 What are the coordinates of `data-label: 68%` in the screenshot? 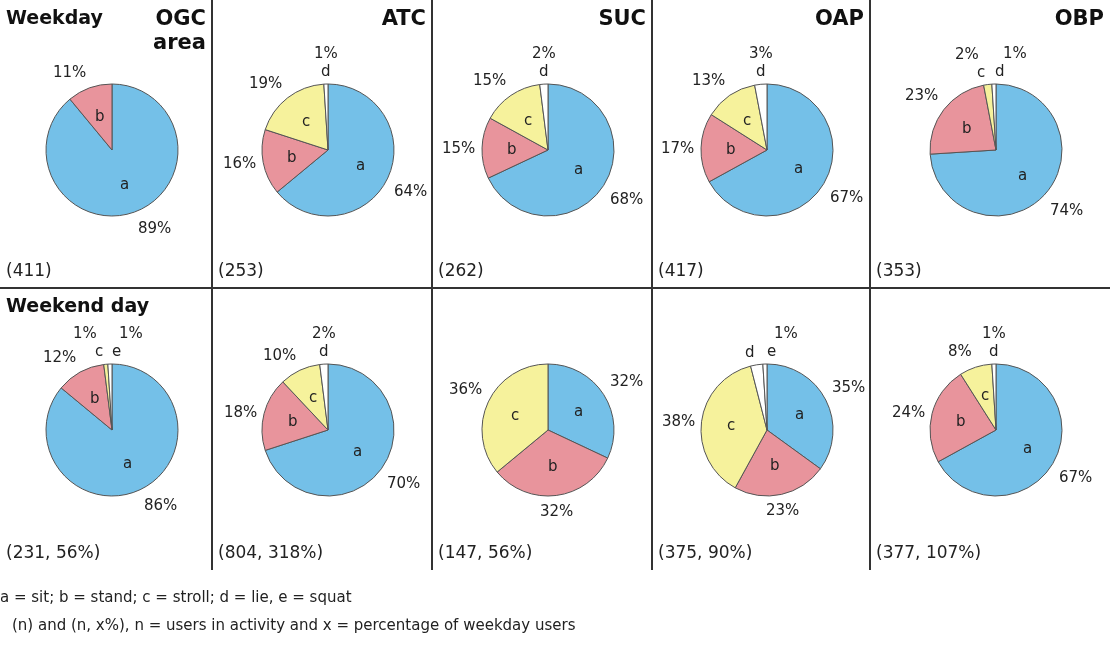 It's located at (627, 199).